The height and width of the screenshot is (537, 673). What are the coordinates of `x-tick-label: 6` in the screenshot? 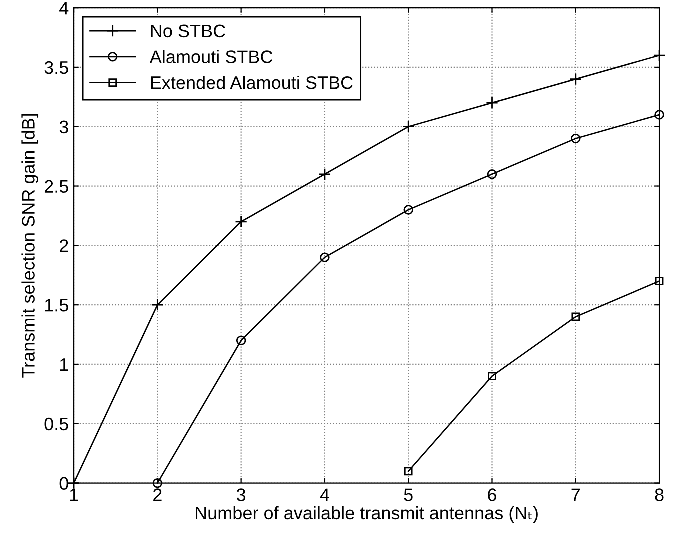 It's located at (492, 495).